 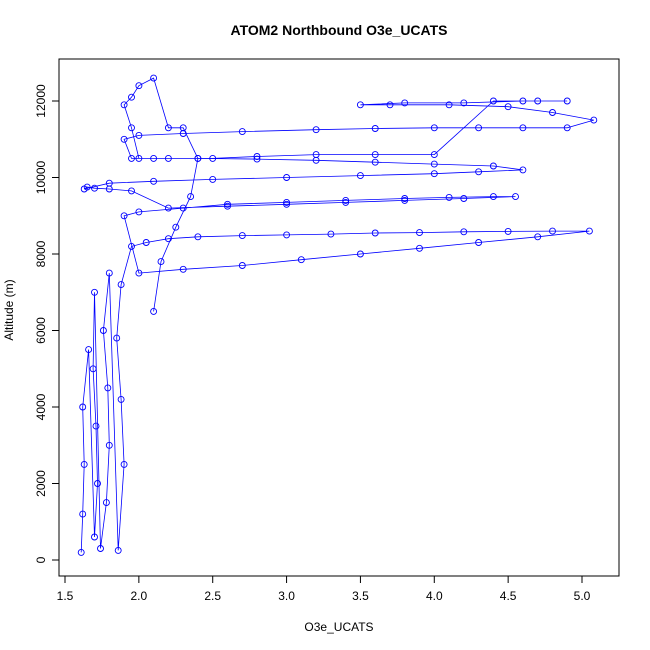 I want to click on y-tick-label: 0, so click(x=41, y=559).